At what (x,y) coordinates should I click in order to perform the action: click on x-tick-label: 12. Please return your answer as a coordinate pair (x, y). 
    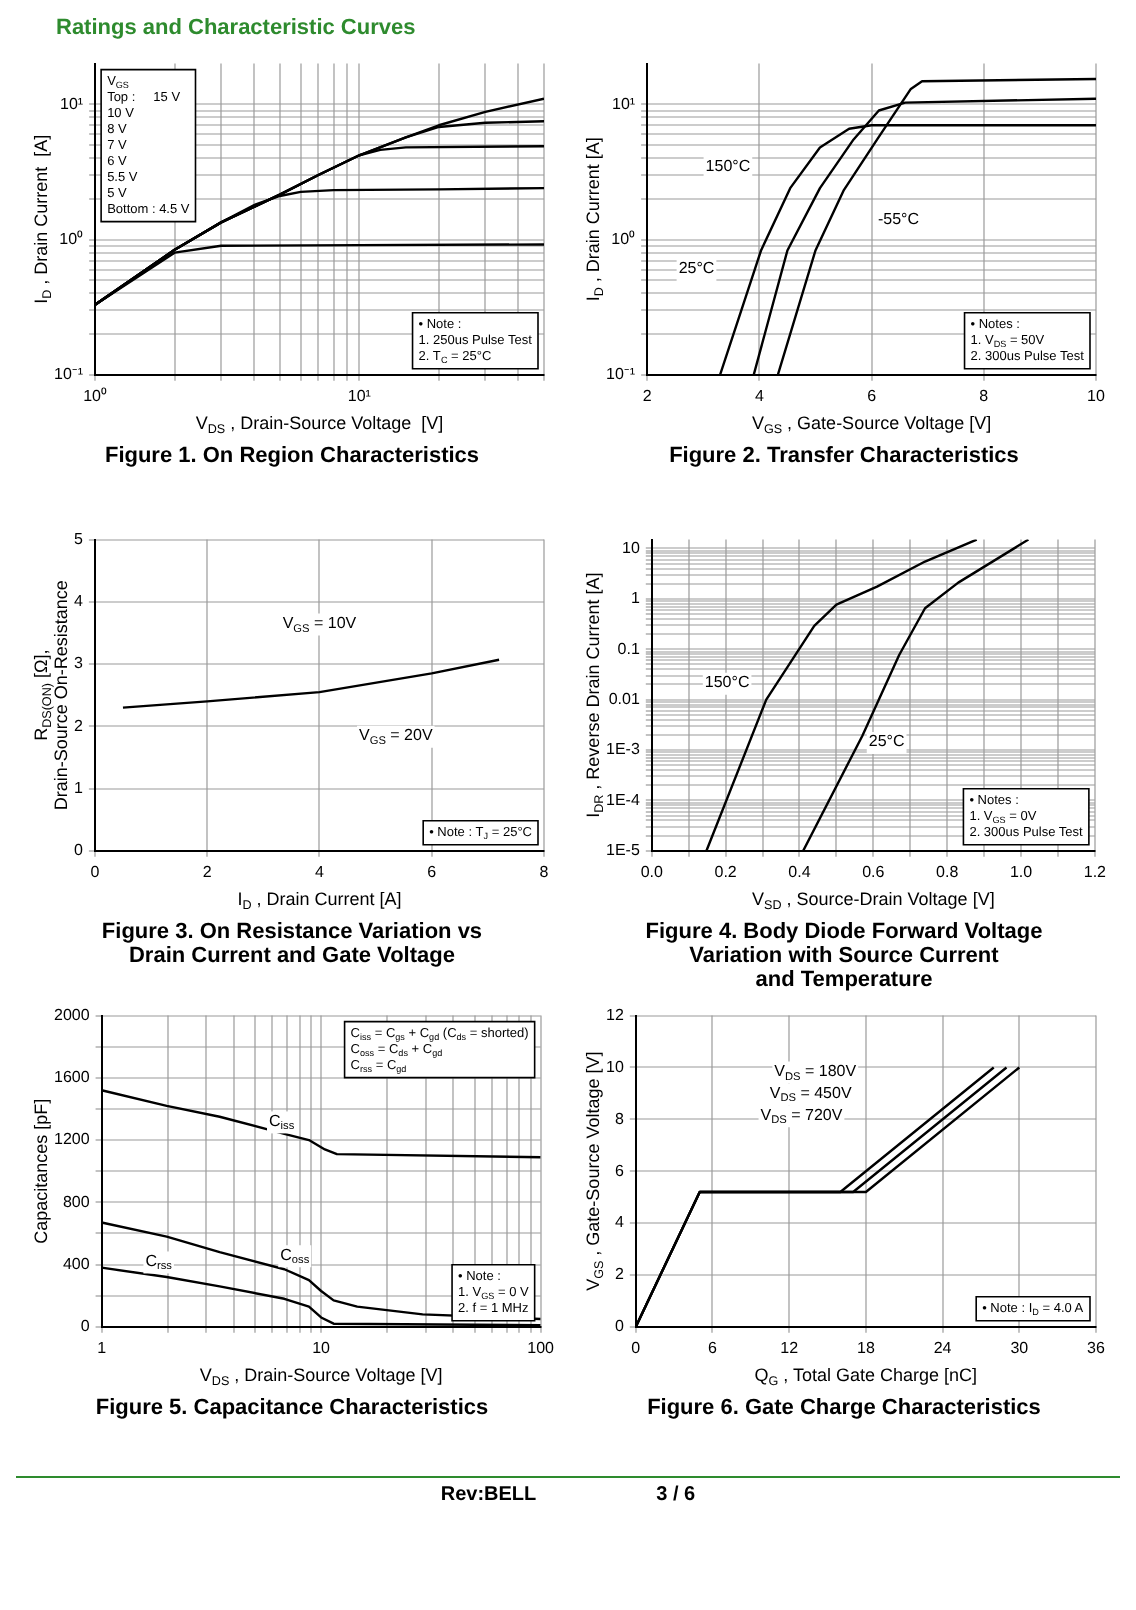
    Looking at the image, I should click on (790, 1347).